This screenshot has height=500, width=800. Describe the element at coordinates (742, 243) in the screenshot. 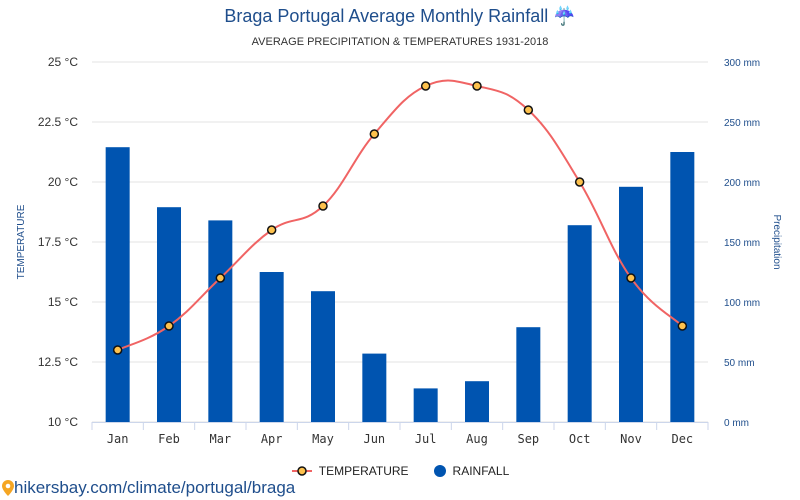

I see `y-right-tick-label: 150 mm` at that location.